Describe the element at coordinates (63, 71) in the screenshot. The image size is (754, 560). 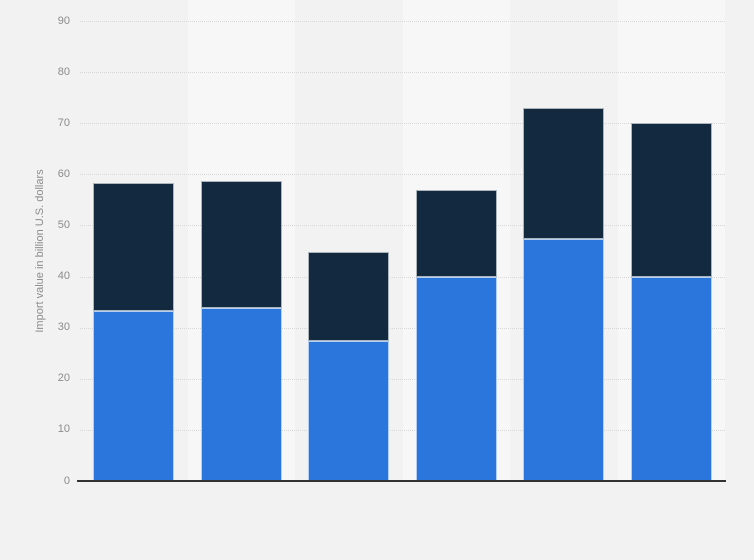
I see `y-tick-label-80: 80` at that location.